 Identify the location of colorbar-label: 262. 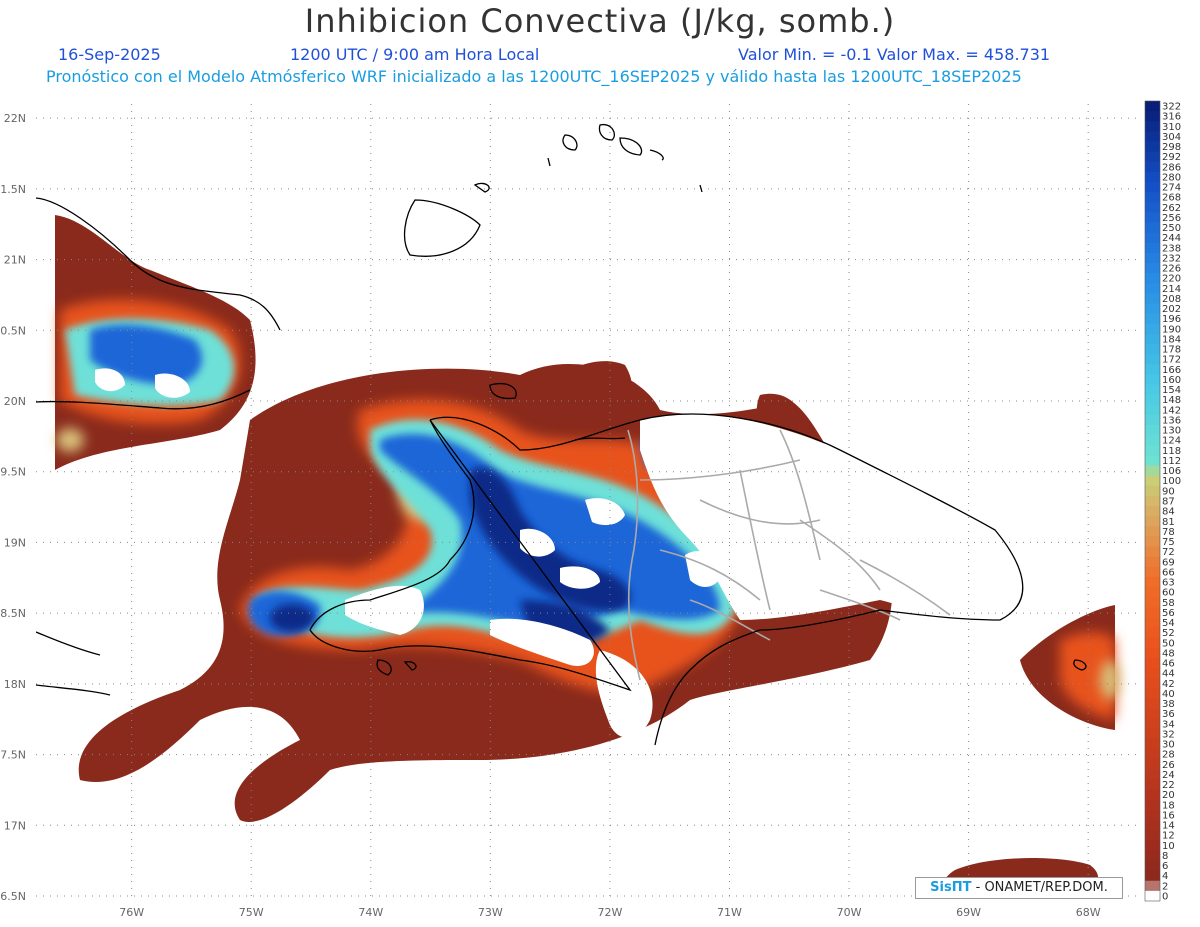
(1171, 208).